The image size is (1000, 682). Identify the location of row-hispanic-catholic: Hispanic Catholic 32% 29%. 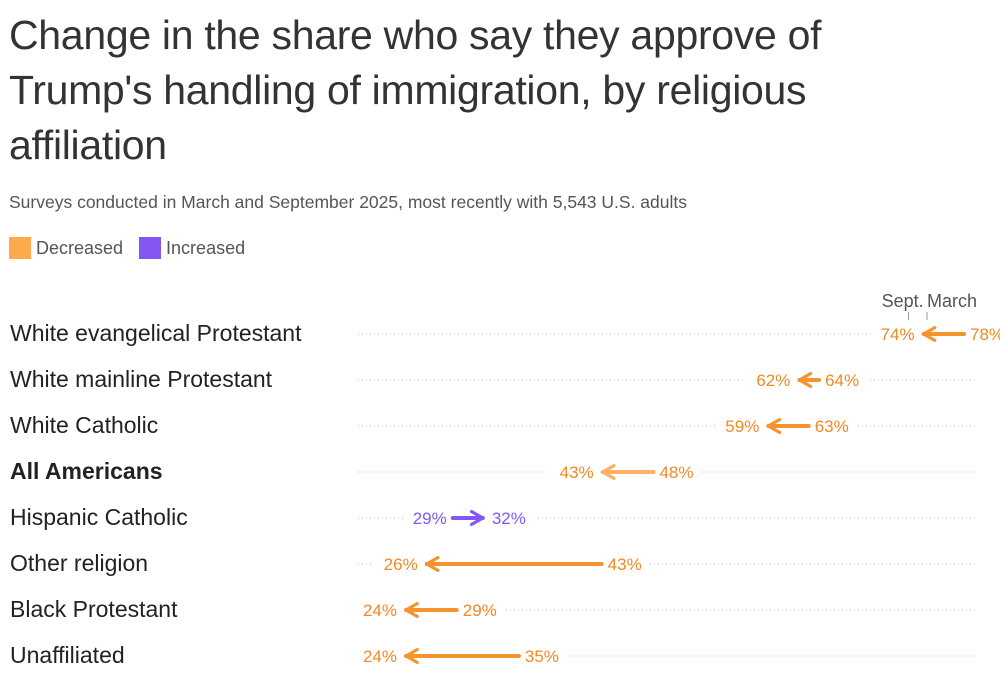
(492, 517).